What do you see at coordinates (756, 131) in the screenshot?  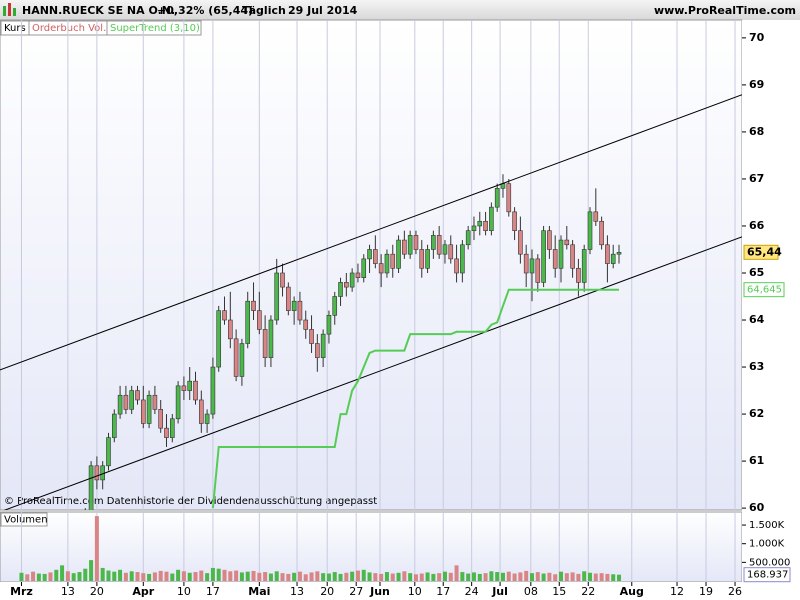 I see `y-tick-label: 68` at bounding box center [756, 131].